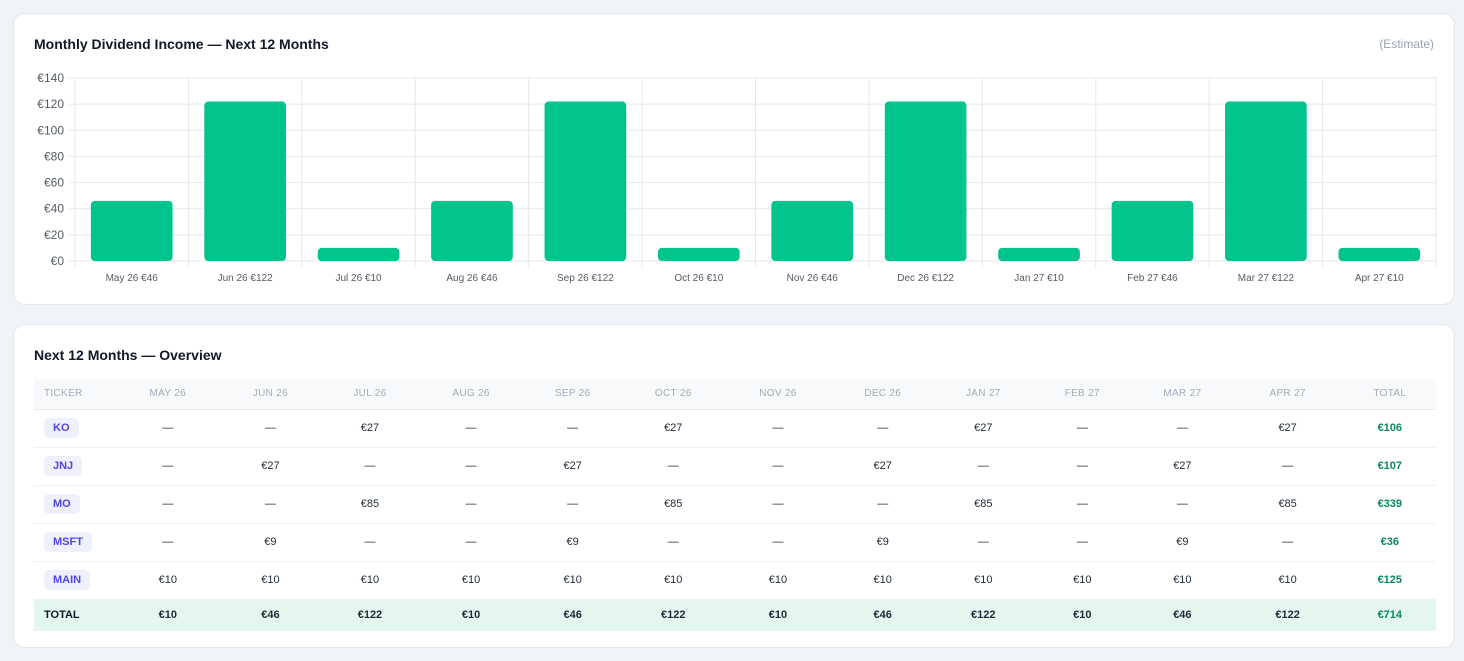 The height and width of the screenshot is (661, 1464). Describe the element at coordinates (698, 278) in the screenshot. I see `x-category-label: Oct 26 €10` at that location.